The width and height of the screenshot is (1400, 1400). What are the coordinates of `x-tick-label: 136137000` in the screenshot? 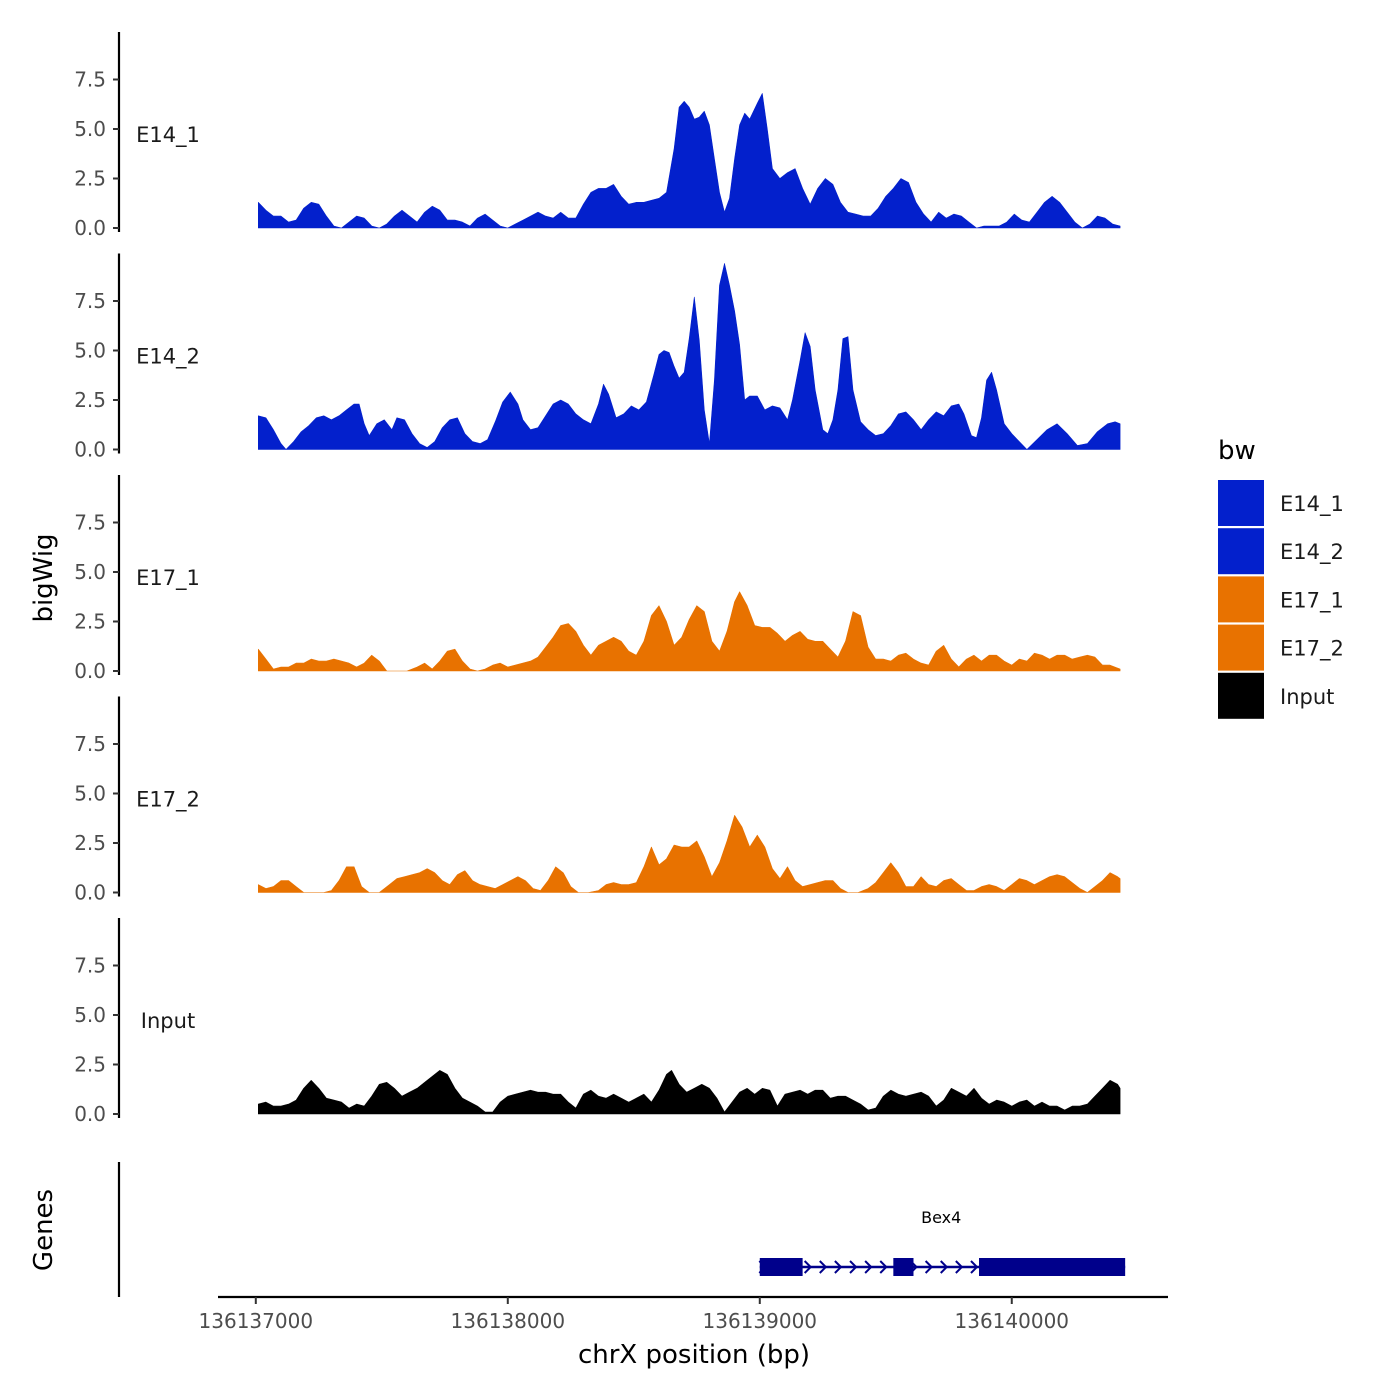 It's located at (256, 1321).